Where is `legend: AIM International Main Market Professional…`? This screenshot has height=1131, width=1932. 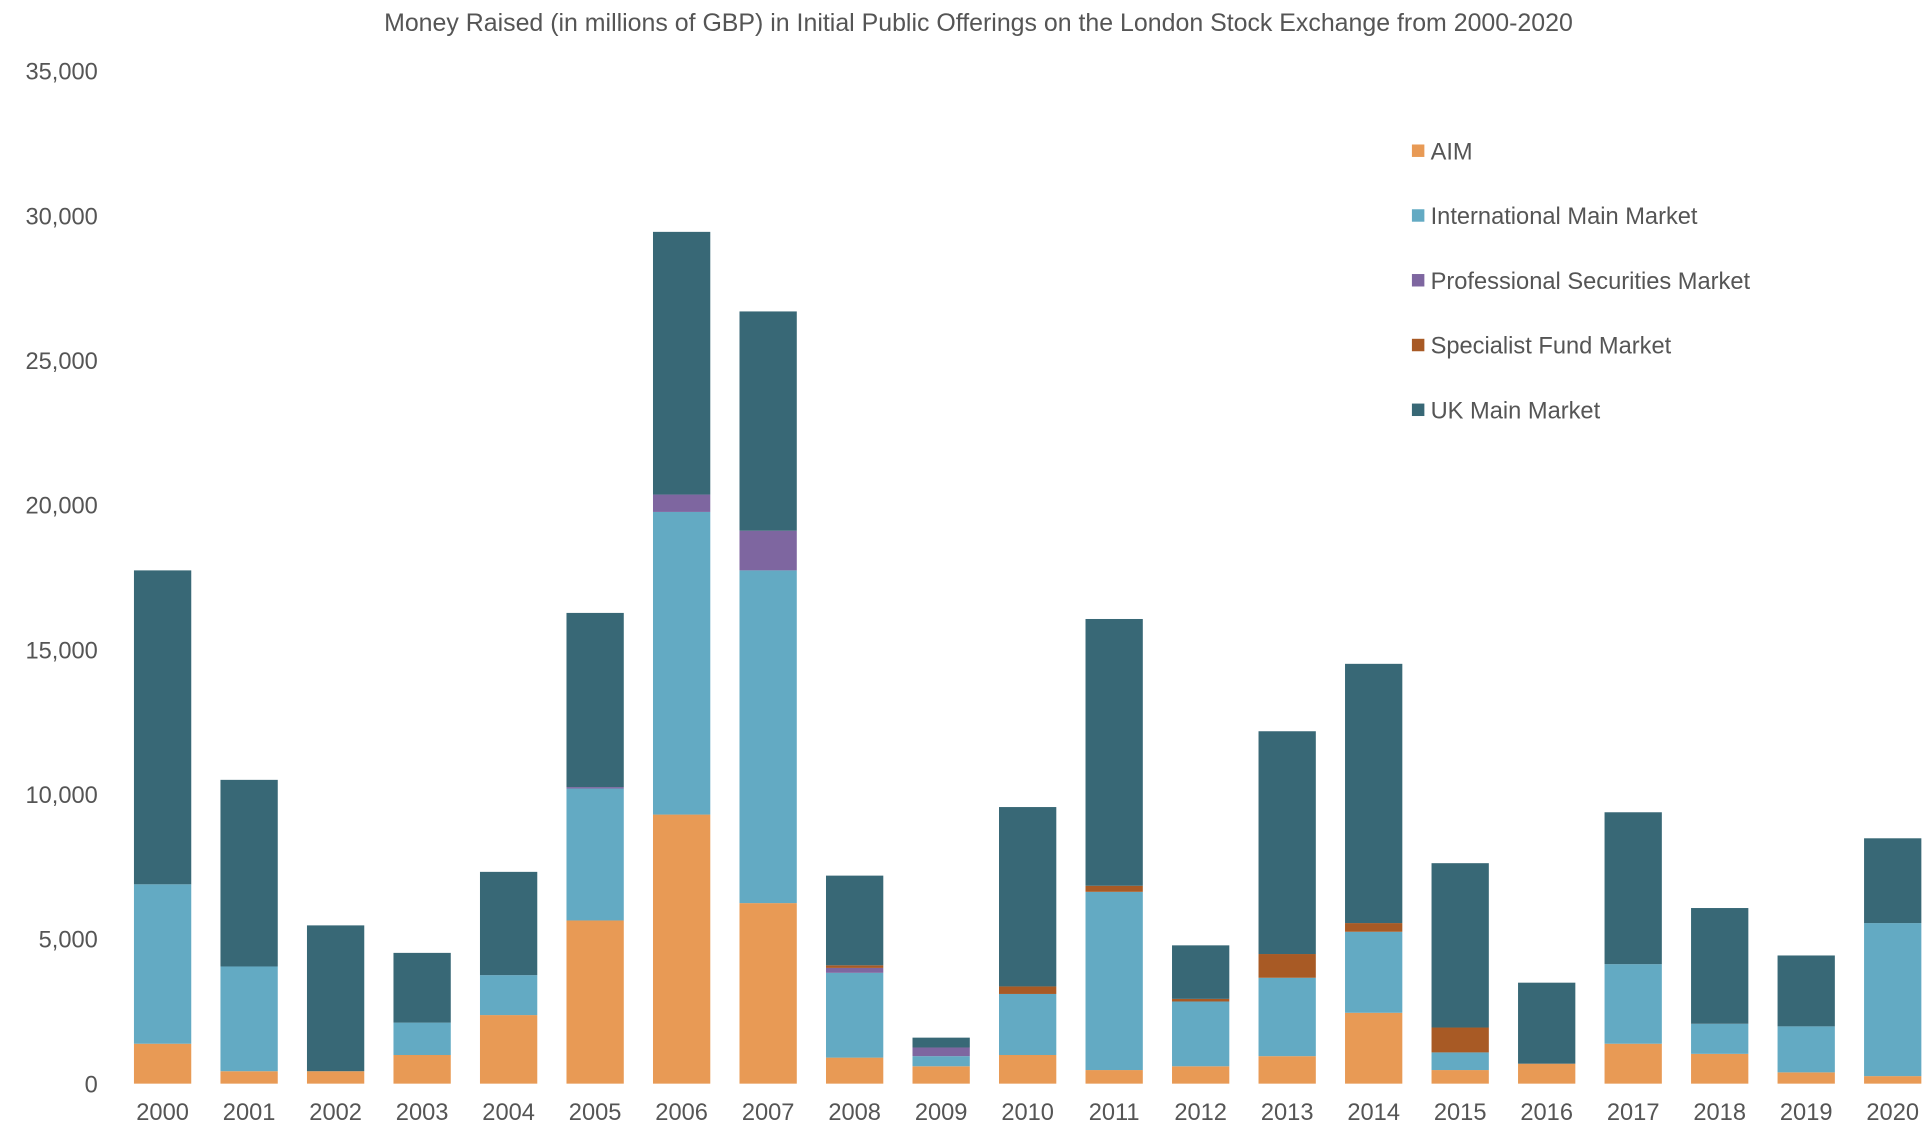
legend: AIM International Main Market Professional… is located at coordinates (1581, 282).